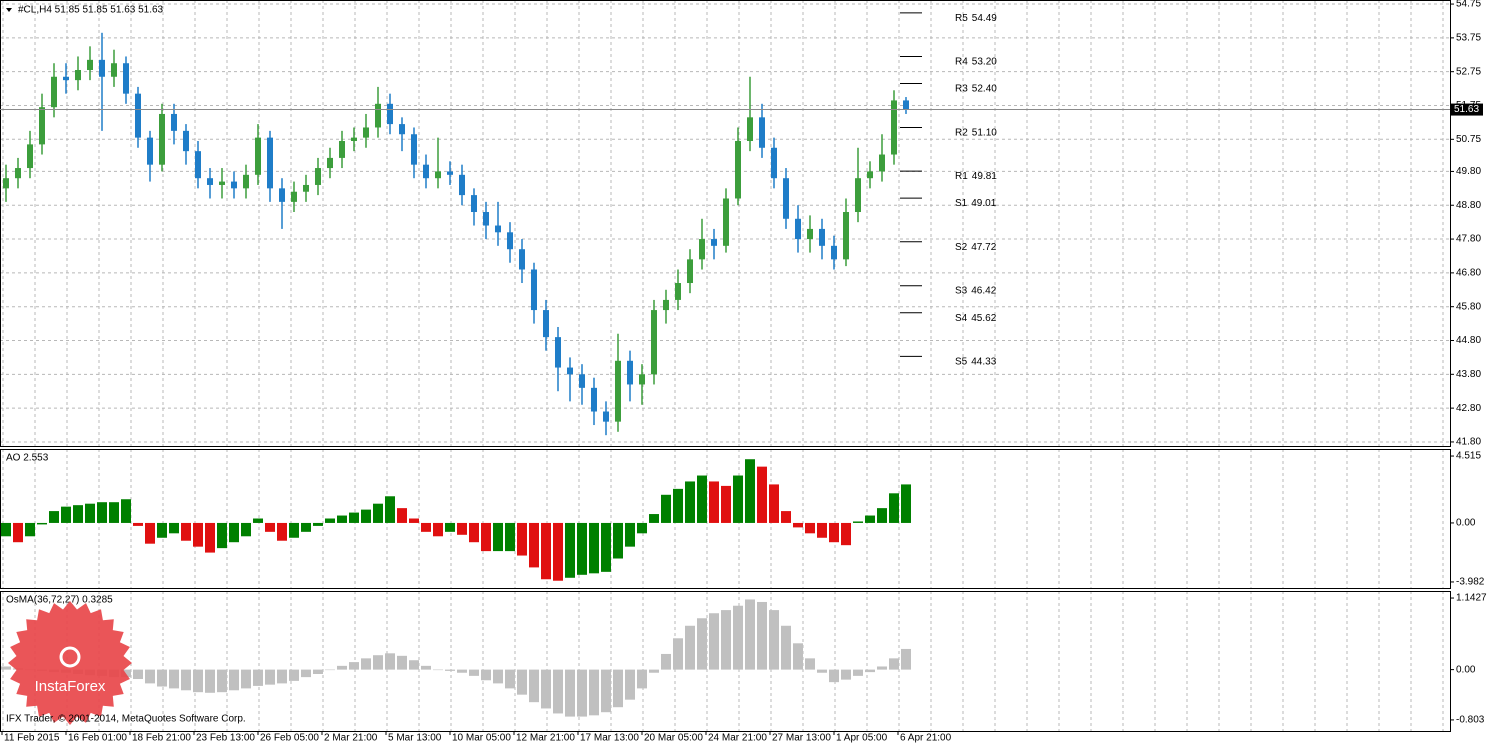 This screenshot has width=1491, height=745. I want to click on pivot-label: R5 54.49, so click(976, 17).